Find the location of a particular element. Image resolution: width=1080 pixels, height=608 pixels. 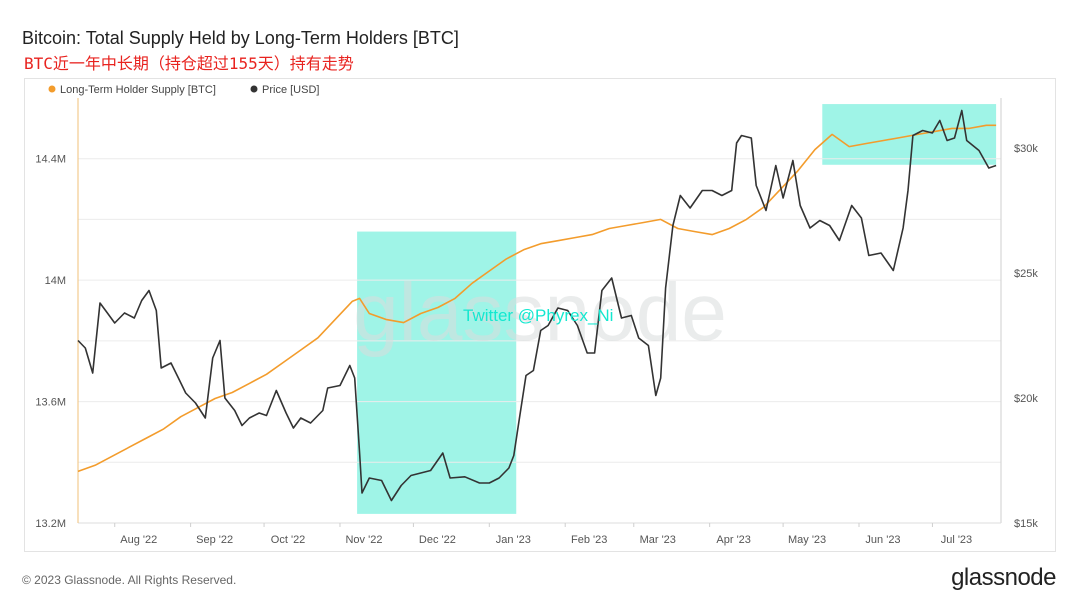

x-tick-label: Nov '22 is located at coordinates (363, 540).